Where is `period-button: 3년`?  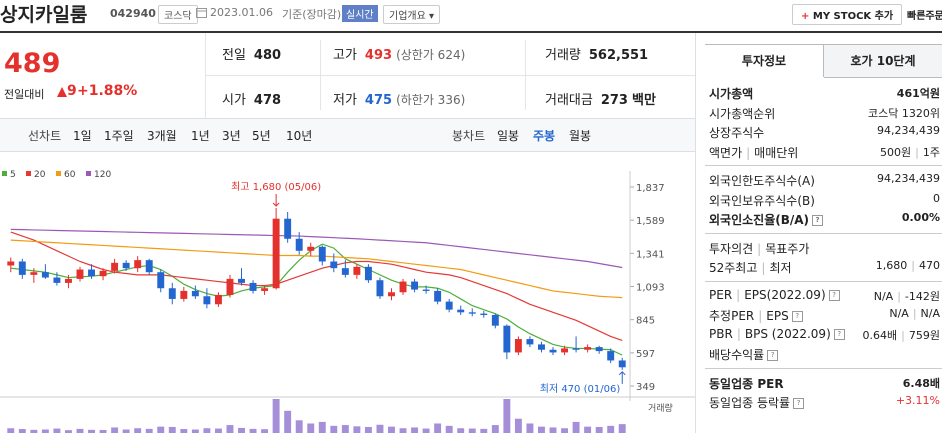
period-button: 3년 is located at coordinates (231, 136).